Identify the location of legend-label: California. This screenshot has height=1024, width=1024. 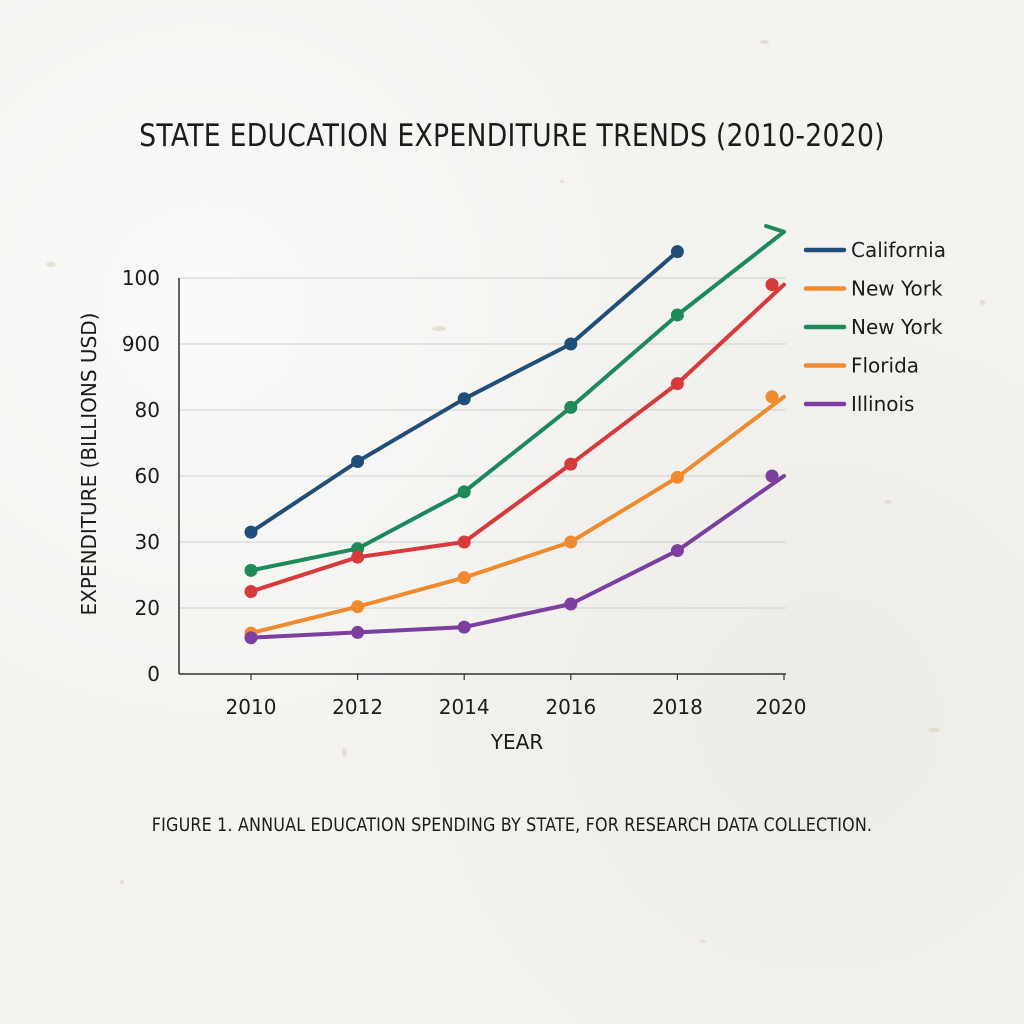
(898, 250).